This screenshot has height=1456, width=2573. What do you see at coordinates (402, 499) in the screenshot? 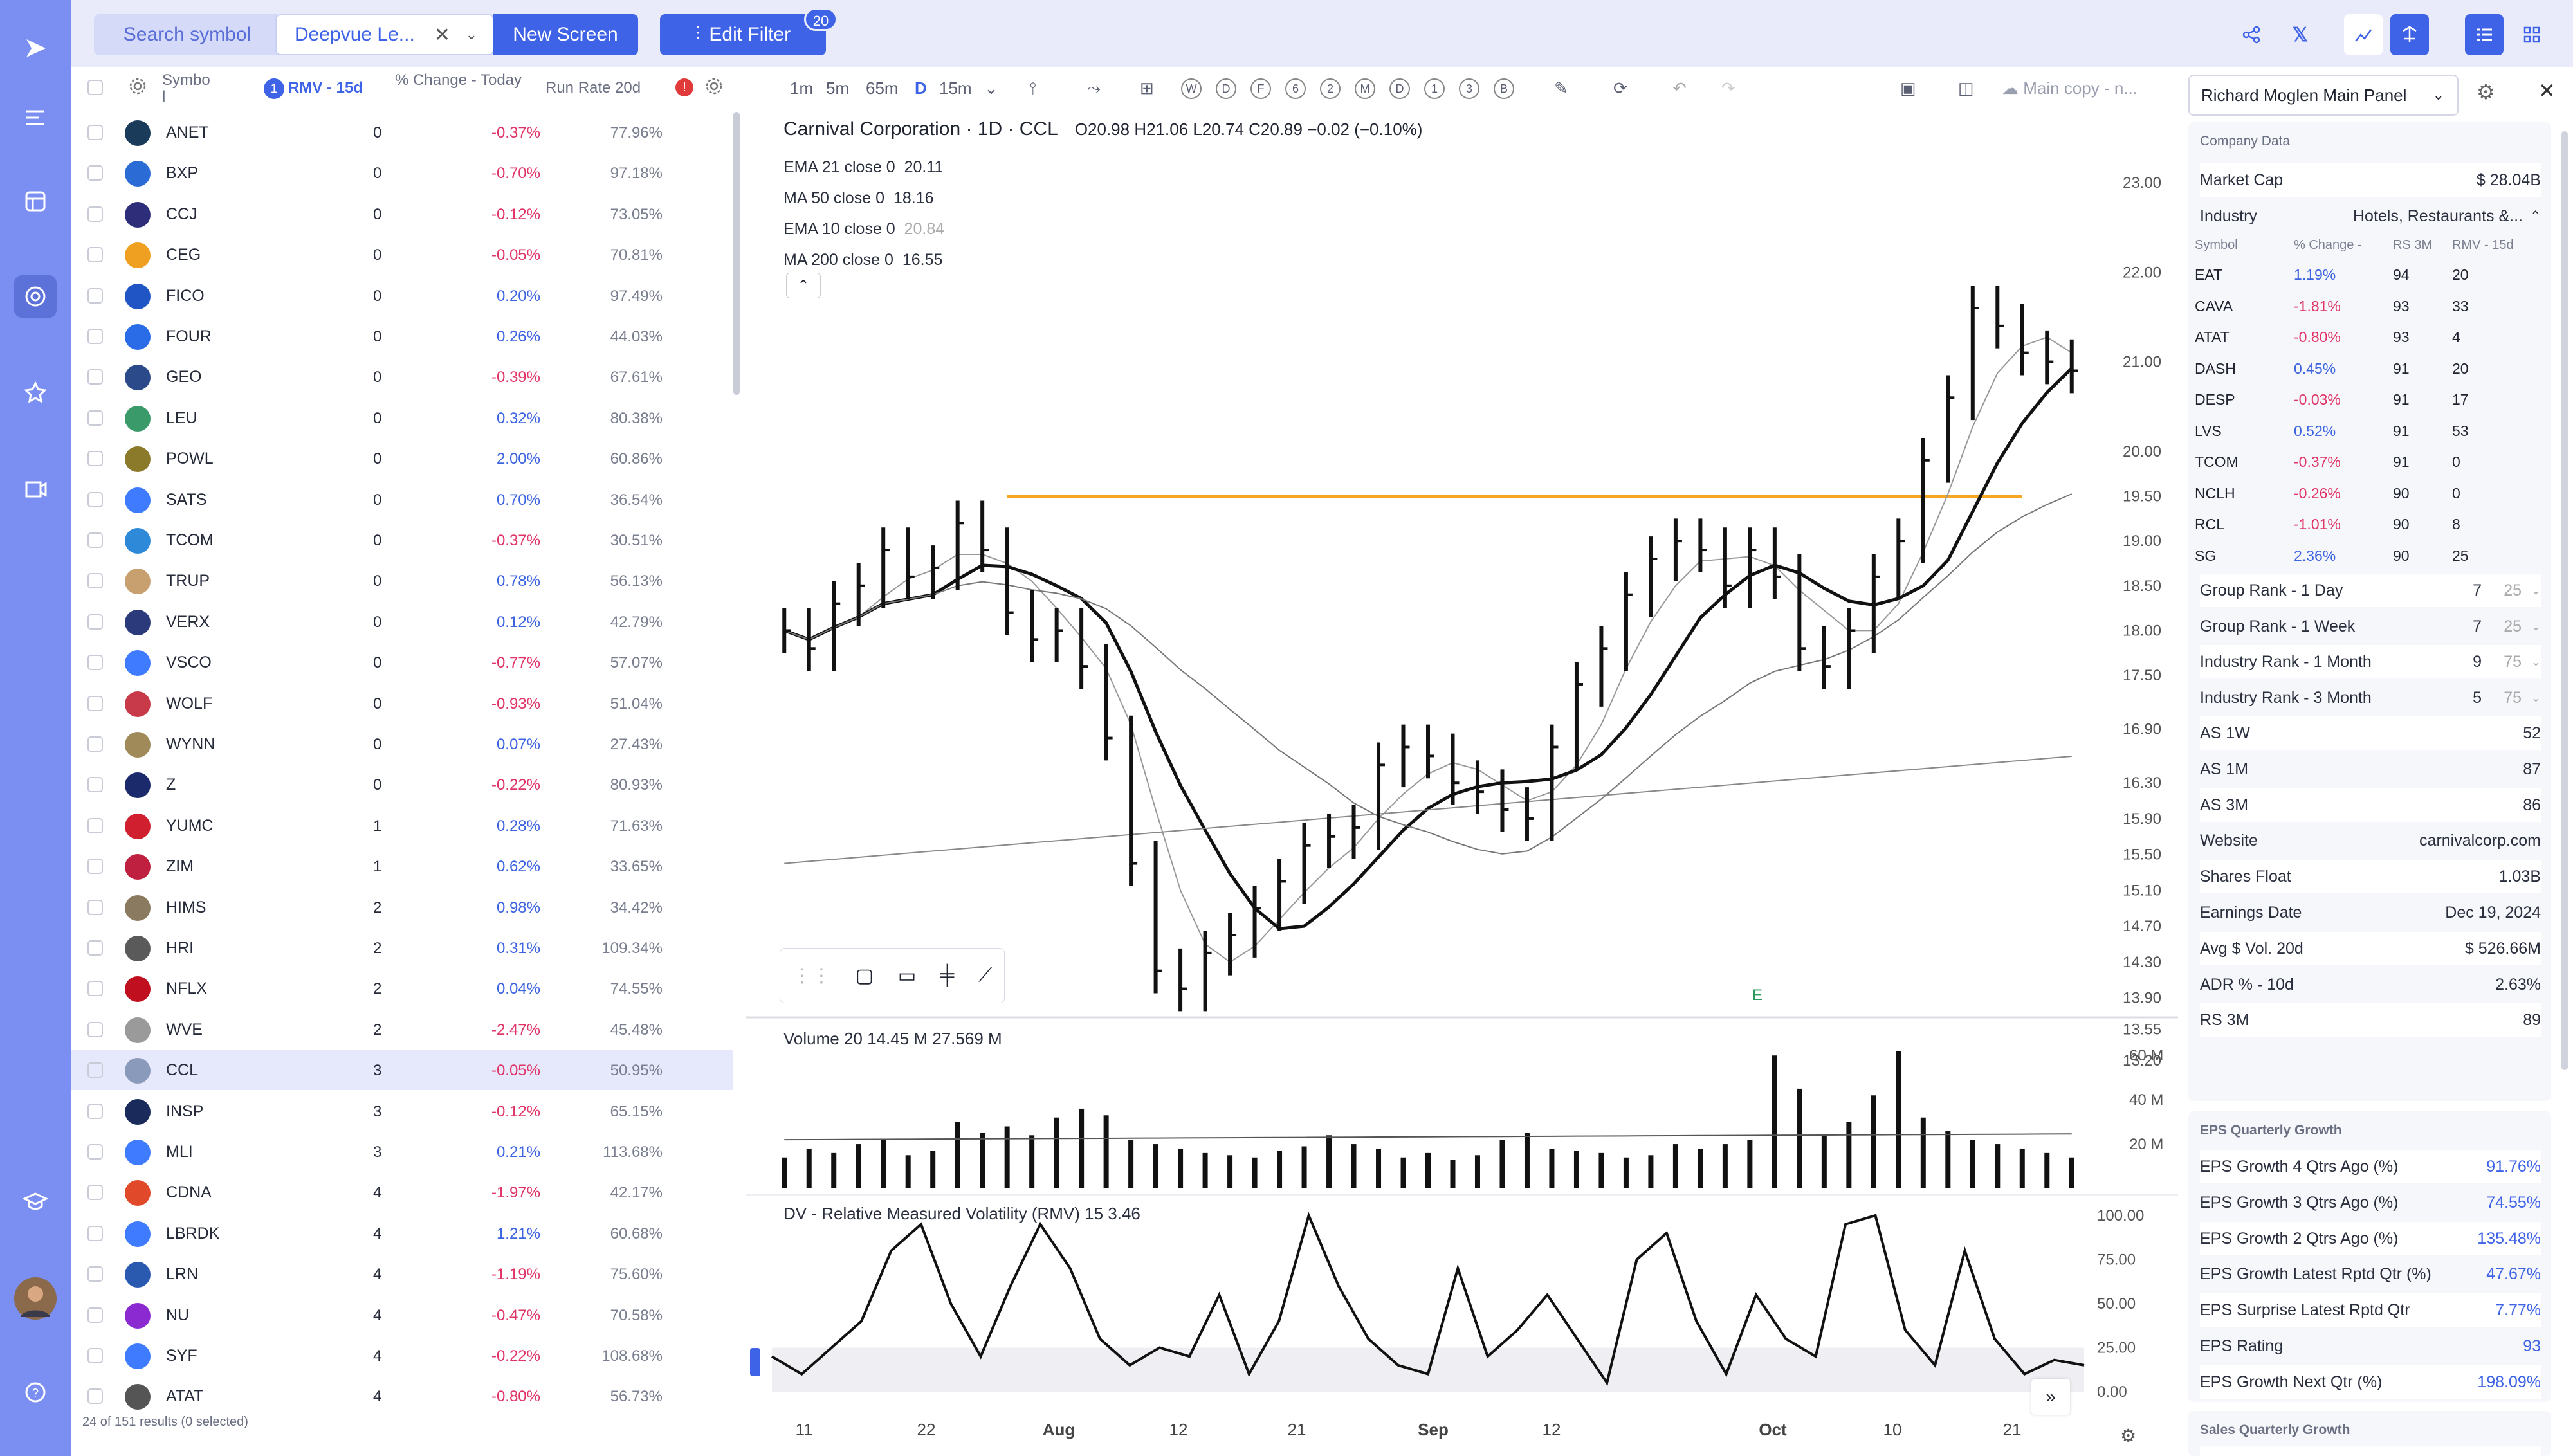
I see `table-row: SATS 0 0.70% 36.54%` at bounding box center [402, 499].